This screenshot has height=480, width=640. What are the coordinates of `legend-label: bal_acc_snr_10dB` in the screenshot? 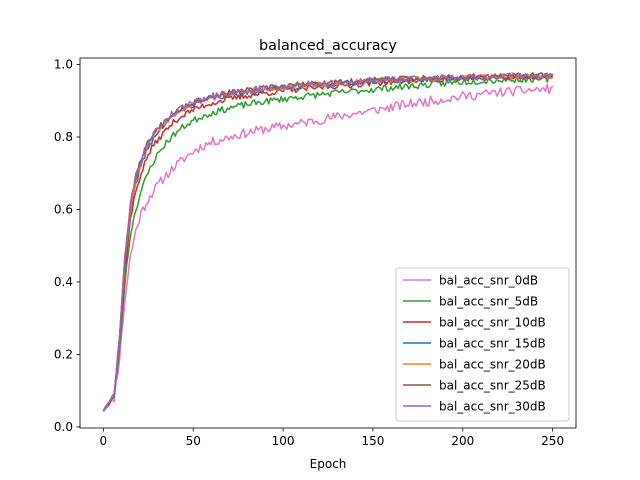 It's located at (492, 323).